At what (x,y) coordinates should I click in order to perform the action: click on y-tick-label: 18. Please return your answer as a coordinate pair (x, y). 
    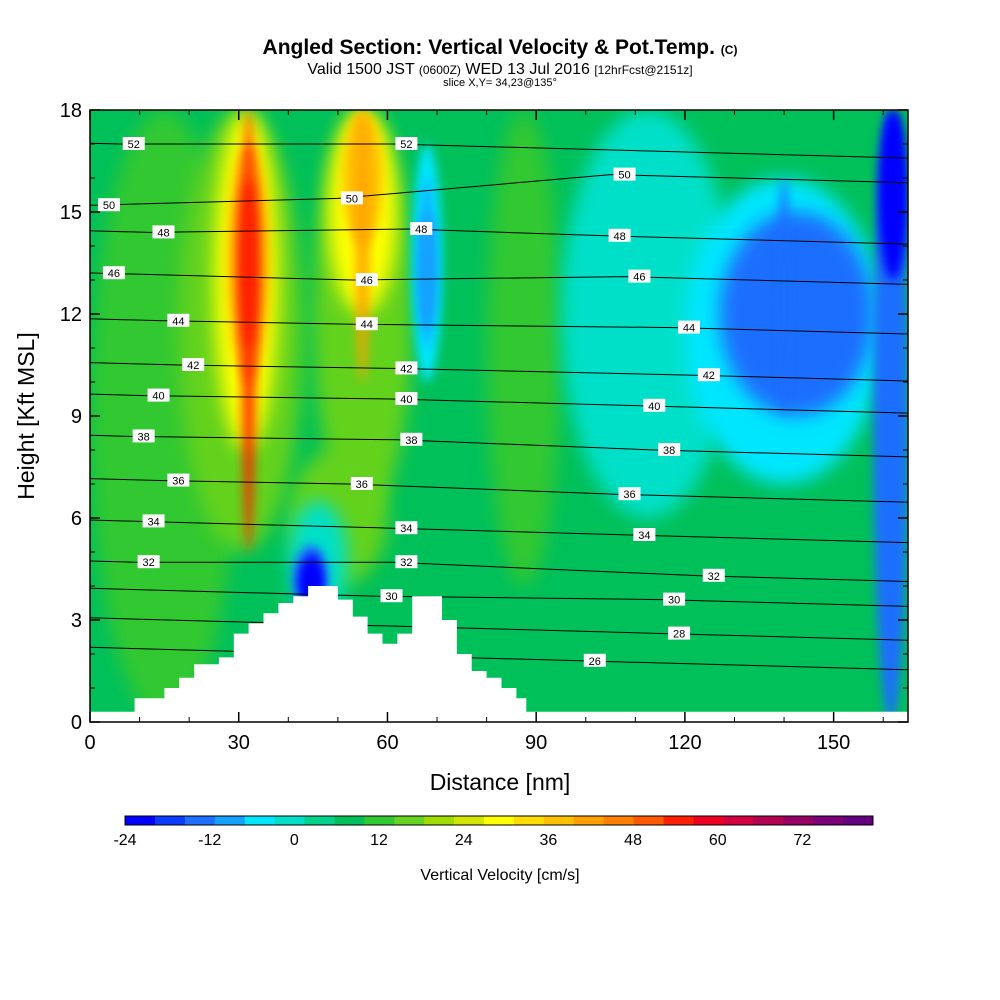
    Looking at the image, I should click on (71, 111).